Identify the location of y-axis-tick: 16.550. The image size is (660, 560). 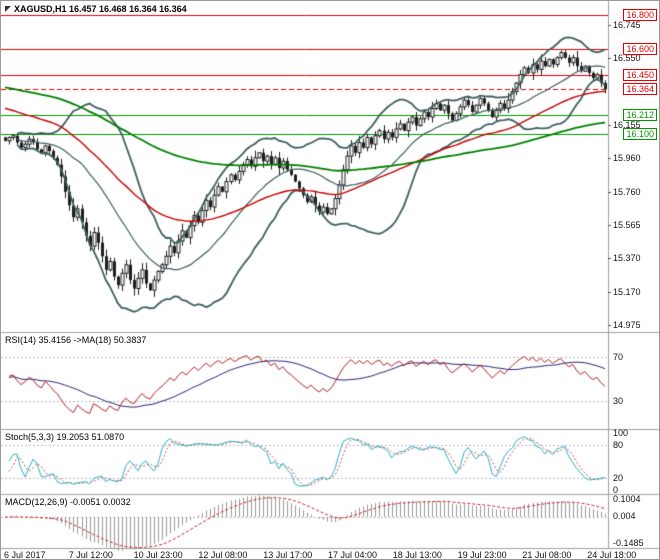
(627, 57).